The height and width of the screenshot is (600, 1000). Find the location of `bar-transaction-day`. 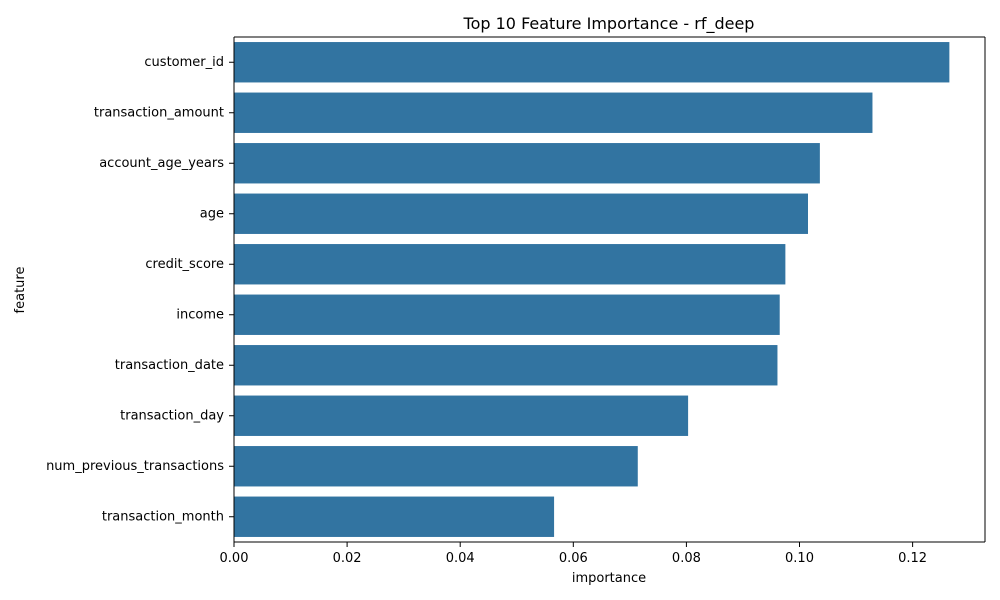

bar-transaction-day is located at coordinates (461, 415).